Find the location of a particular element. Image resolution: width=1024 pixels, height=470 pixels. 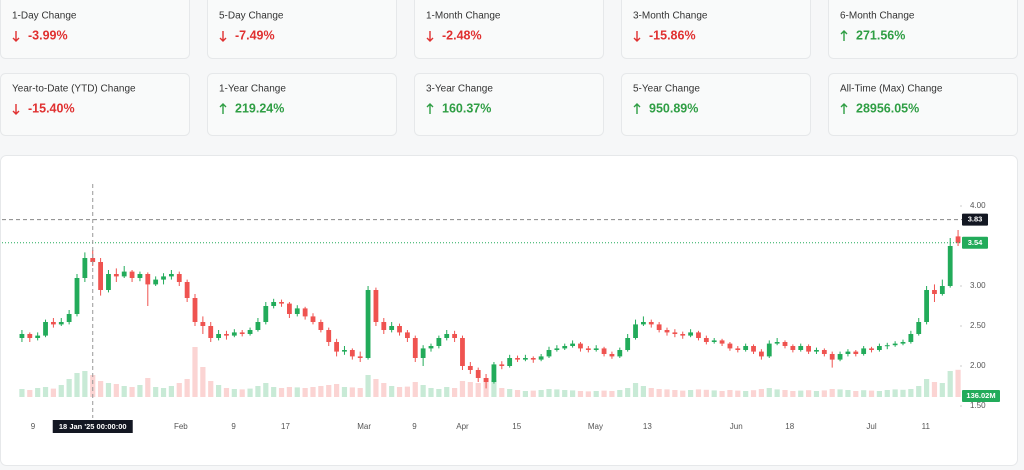

x-tick-label: Mar is located at coordinates (364, 426).